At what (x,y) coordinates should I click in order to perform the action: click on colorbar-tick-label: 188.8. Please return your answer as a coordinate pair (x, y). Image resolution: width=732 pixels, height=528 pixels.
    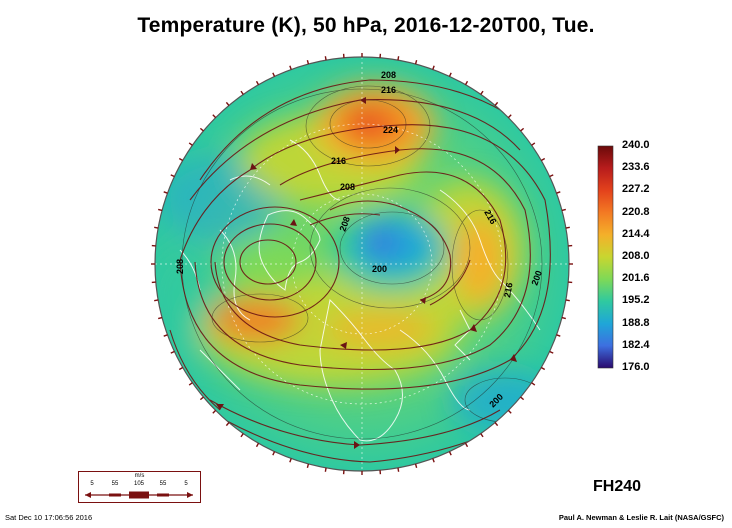
    Looking at the image, I should click on (636, 322).